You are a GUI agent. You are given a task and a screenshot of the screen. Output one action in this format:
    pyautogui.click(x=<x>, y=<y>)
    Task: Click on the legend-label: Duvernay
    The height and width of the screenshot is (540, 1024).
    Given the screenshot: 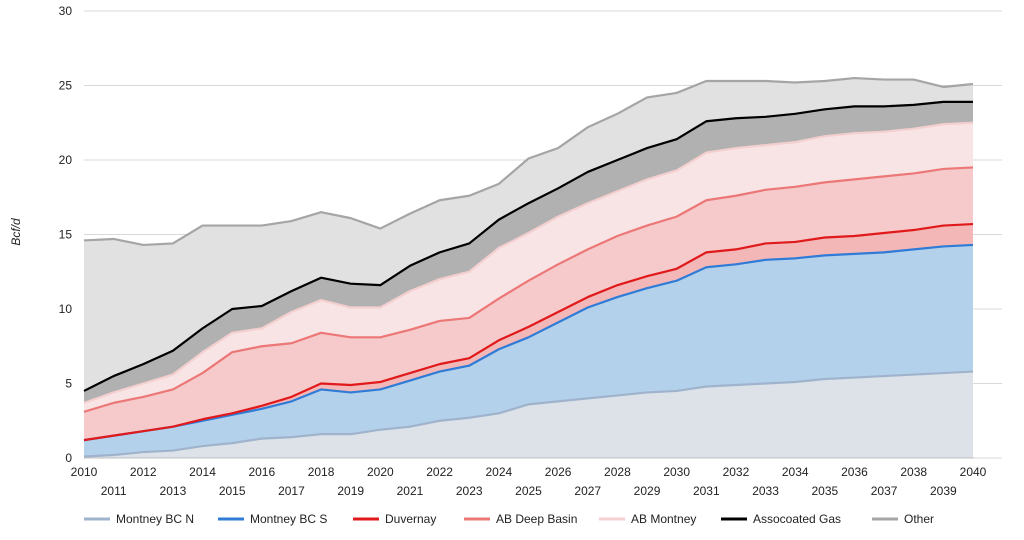 What is the action you would take?
    pyautogui.click(x=410, y=519)
    